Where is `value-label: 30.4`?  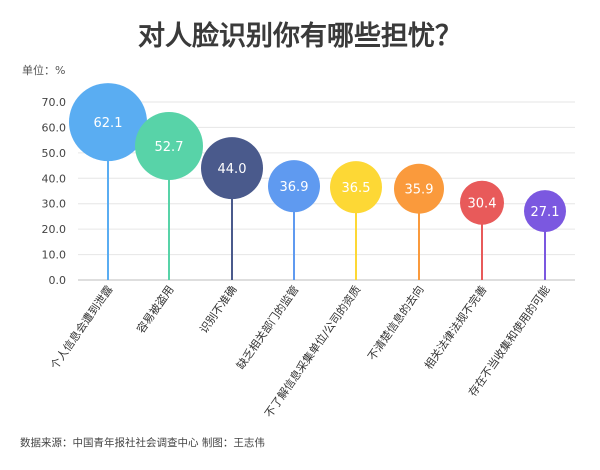
value-label: 30.4 is located at coordinates (482, 204).